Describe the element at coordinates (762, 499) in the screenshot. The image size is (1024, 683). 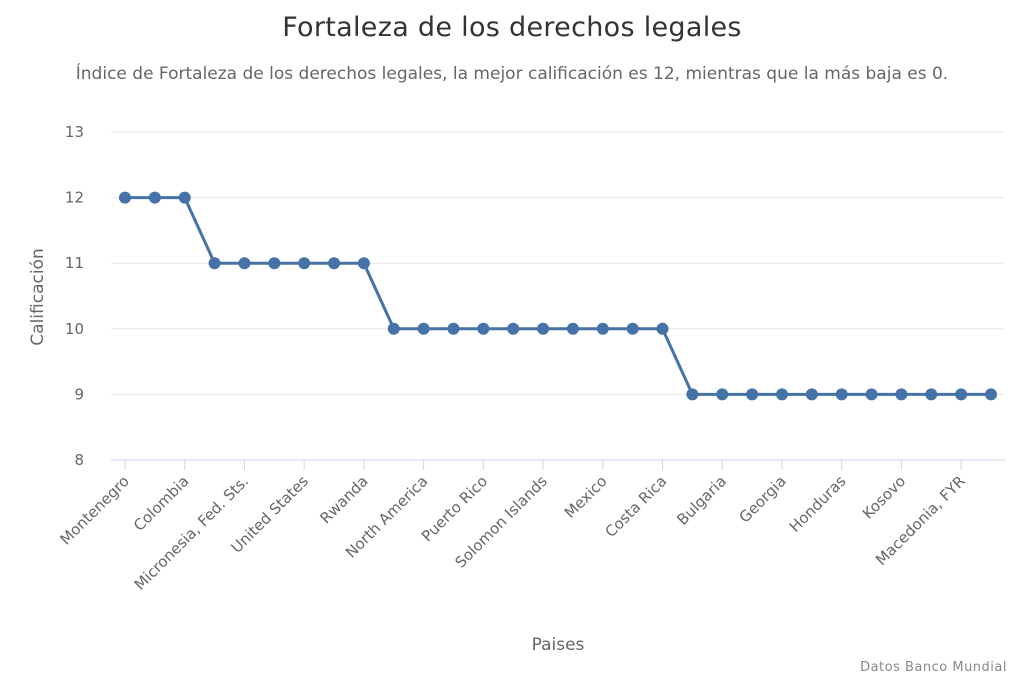
I see `x-tick-label: Georgia` at that location.